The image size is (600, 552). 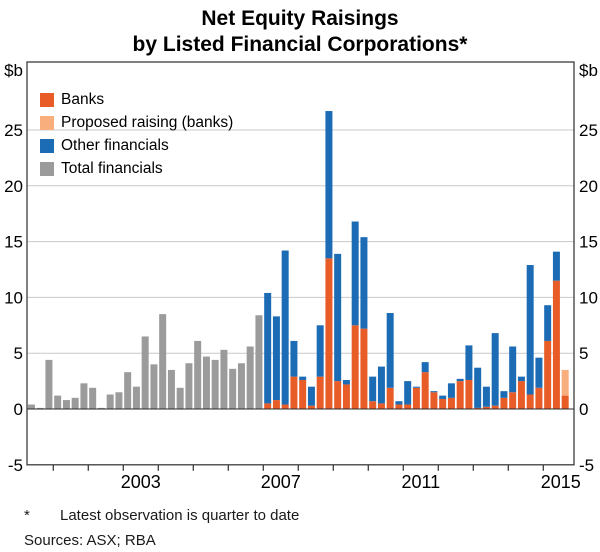 What do you see at coordinates (13, 242) in the screenshot?
I see `y-axis-label-left: 15` at bounding box center [13, 242].